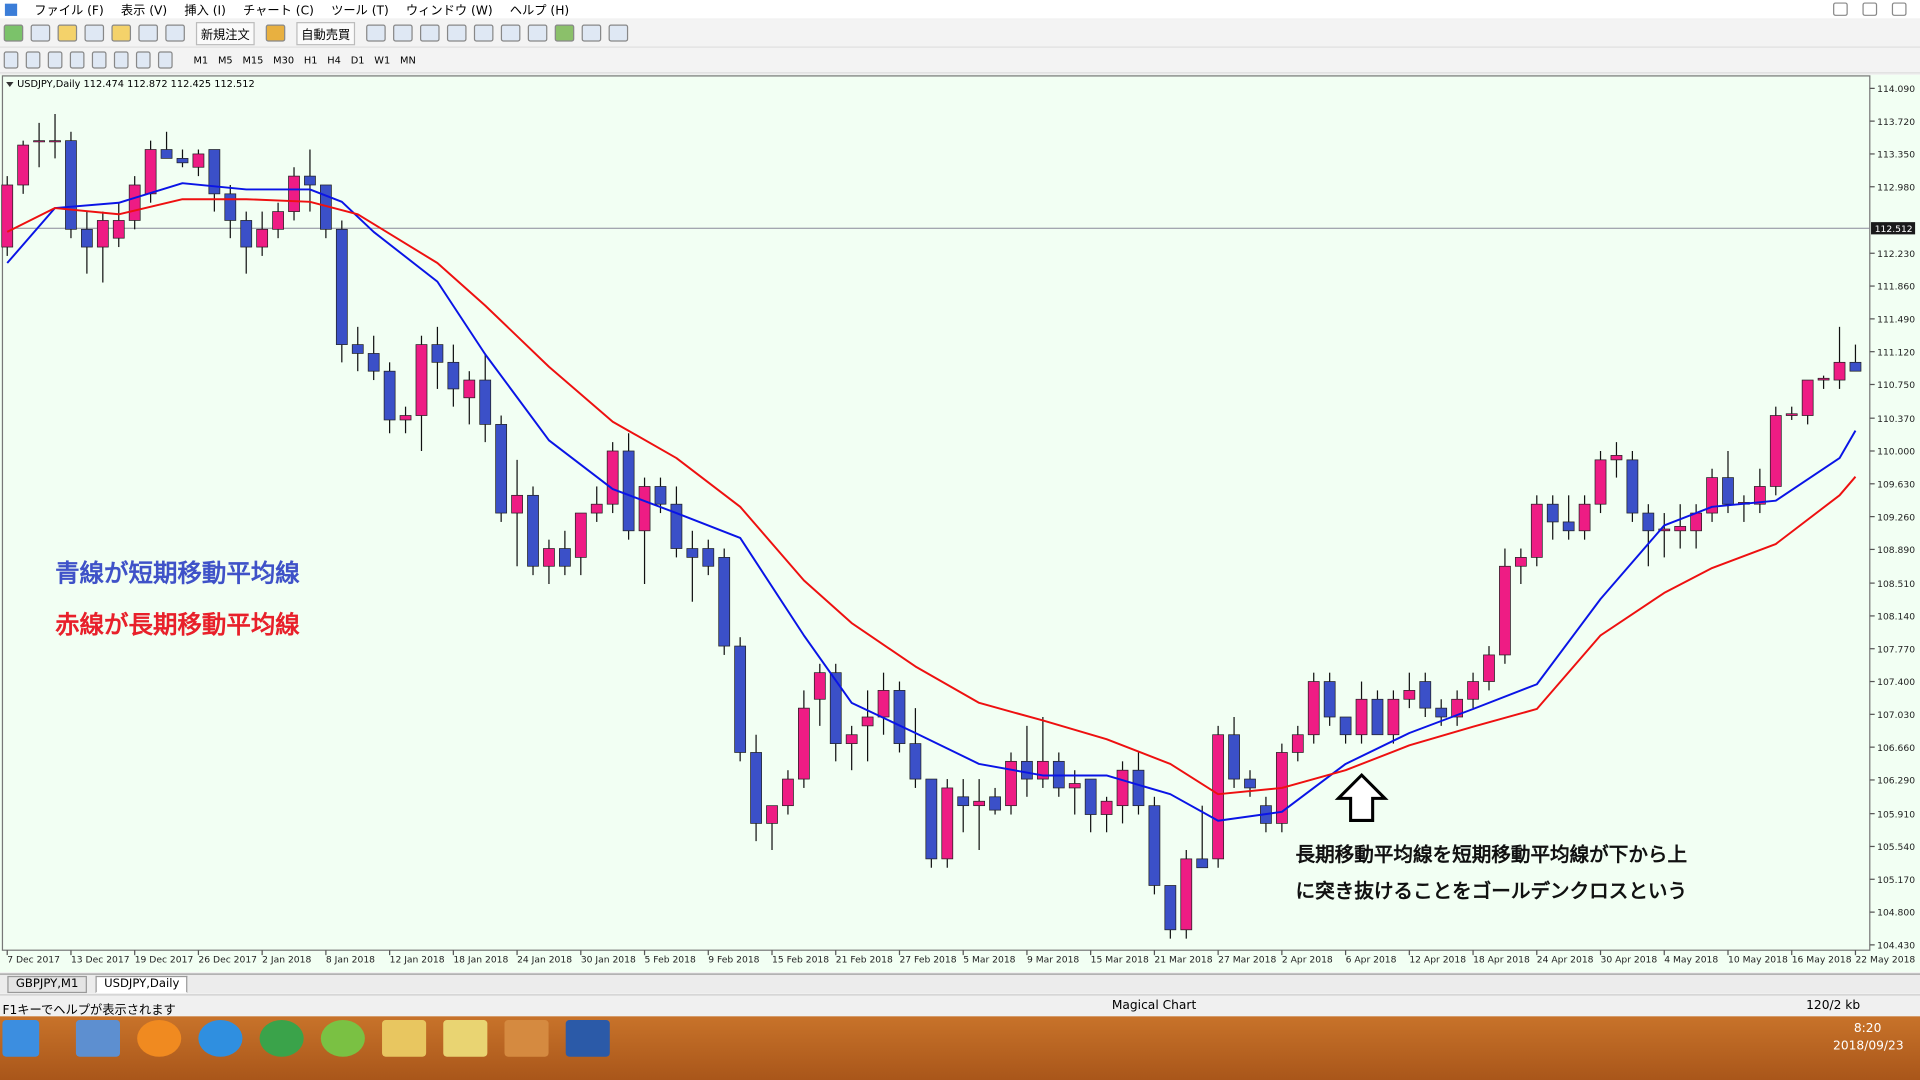  Describe the element at coordinates (284, 60) in the screenshot. I see `timeframe-button: M30` at that location.